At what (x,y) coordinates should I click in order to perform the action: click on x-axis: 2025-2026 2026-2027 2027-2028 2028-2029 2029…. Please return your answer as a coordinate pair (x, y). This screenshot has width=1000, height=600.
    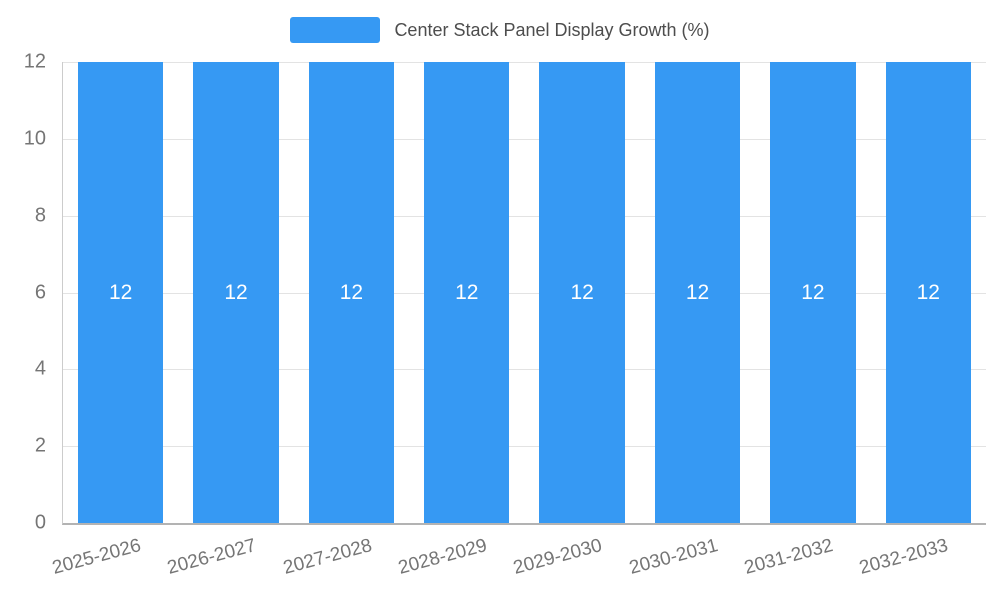
    Looking at the image, I should click on (517, 562).